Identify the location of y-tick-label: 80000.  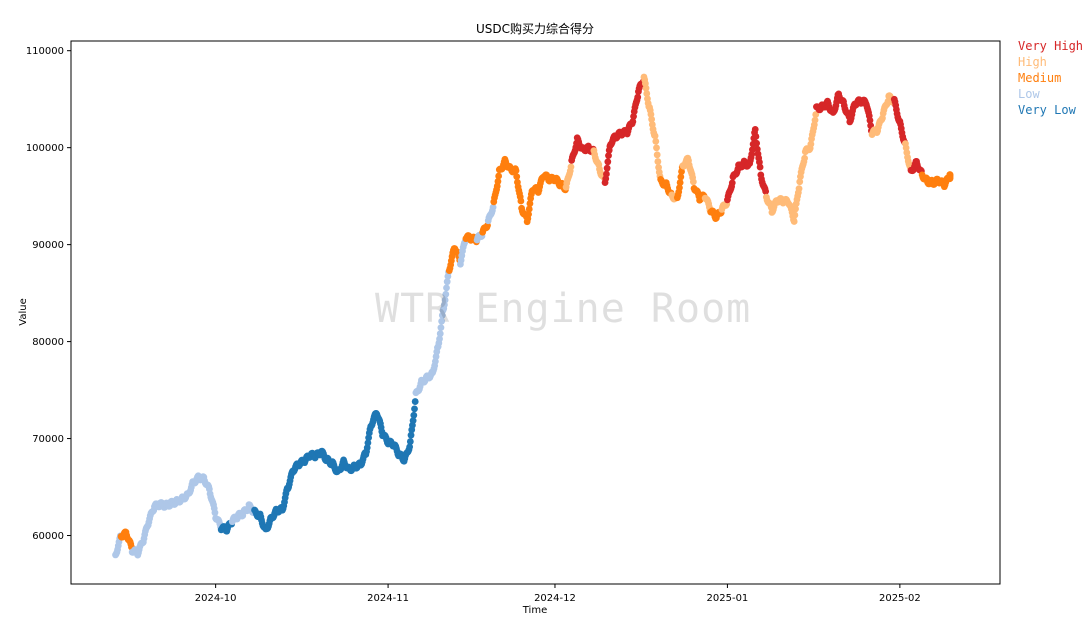
(48, 342).